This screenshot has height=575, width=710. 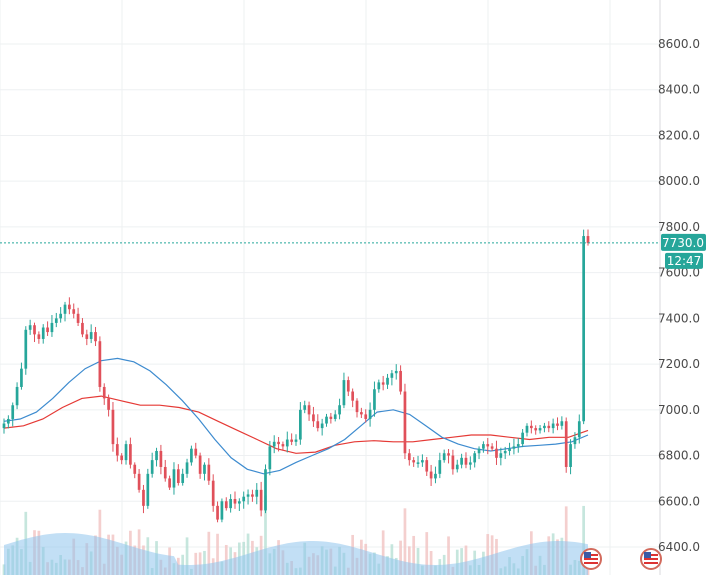 What do you see at coordinates (679, 181) in the screenshot?
I see `y-tick-label: 8000.0` at bounding box center [679, 181].